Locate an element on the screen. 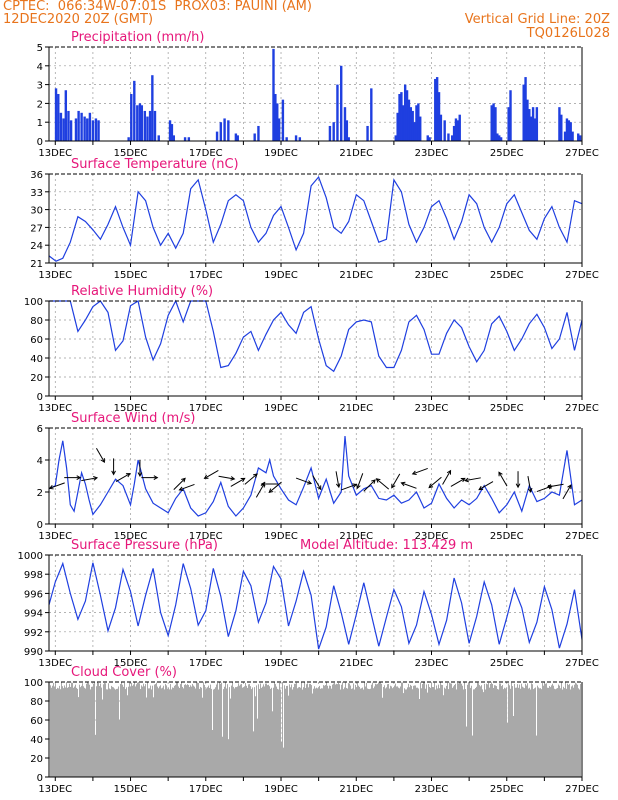 The width and height of the screenshot is (618, 800). x-tick-label: 27DEC is located at coordinates (582, 153).